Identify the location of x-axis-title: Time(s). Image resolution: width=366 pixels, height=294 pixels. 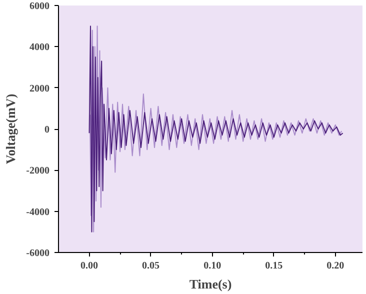
(210, 284).